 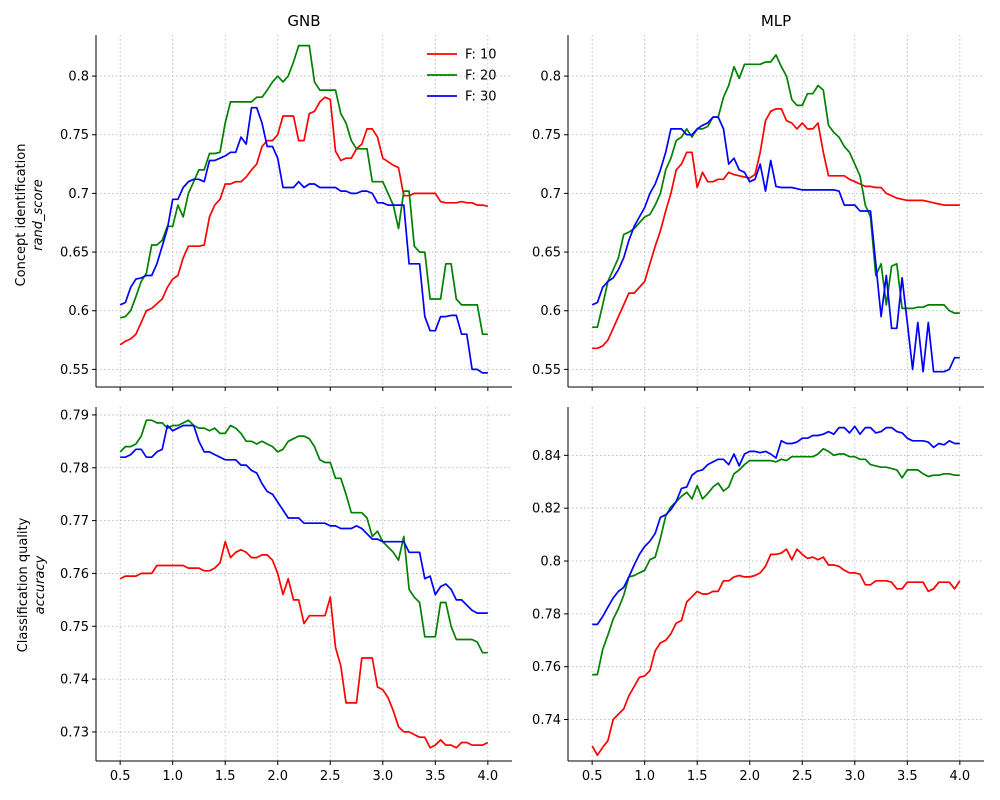 What do you see at coordinates (462, 76) in the screenshot?
I see `legend: F: 10 F: 20 F: 30` at bounding box center [462, 76].